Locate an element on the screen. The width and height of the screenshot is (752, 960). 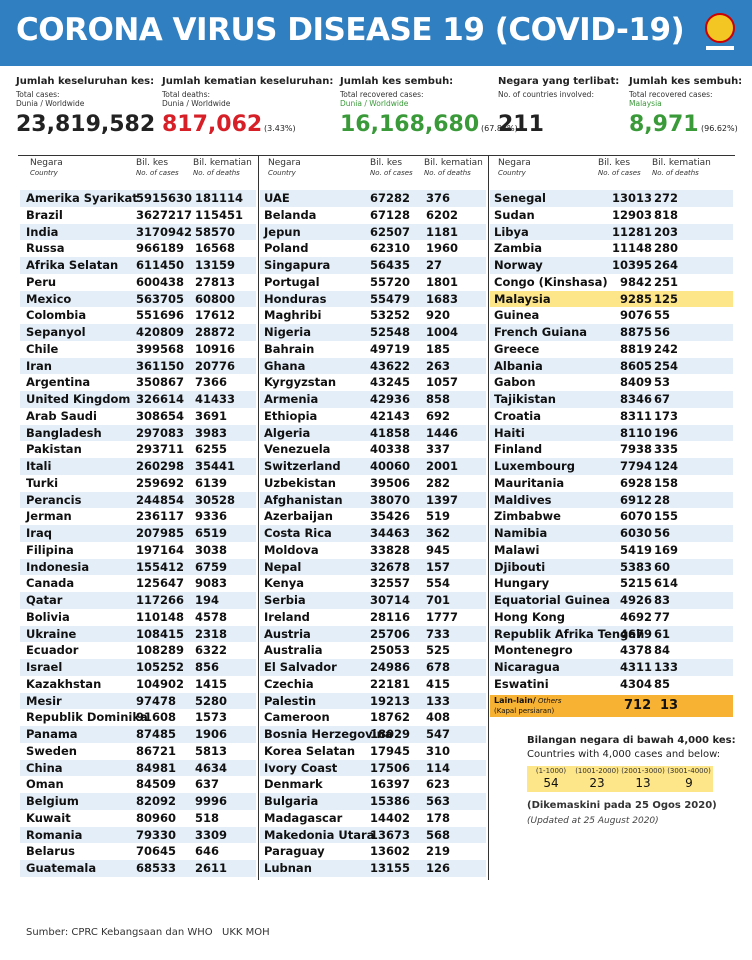
others-note: (Kapal persiaran) is located at coordinates (524, 710).